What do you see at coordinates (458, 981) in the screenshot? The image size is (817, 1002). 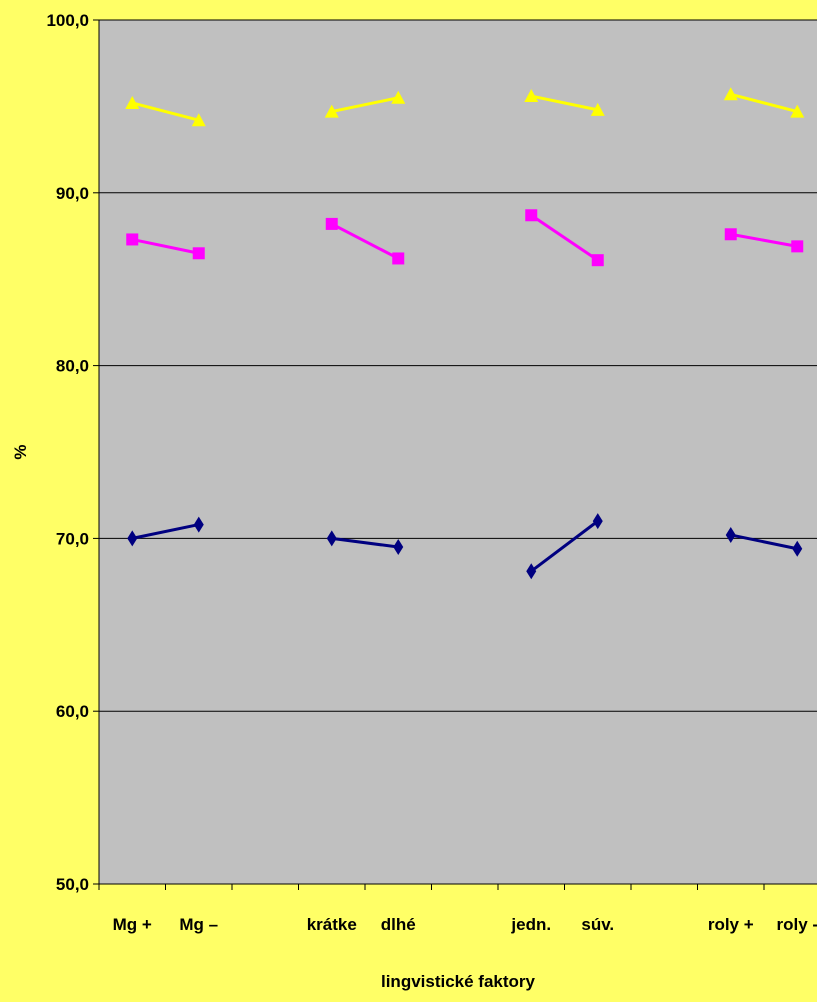 I see `x-axis-title: lingvistické faktory` at bounding box center [458, 981].